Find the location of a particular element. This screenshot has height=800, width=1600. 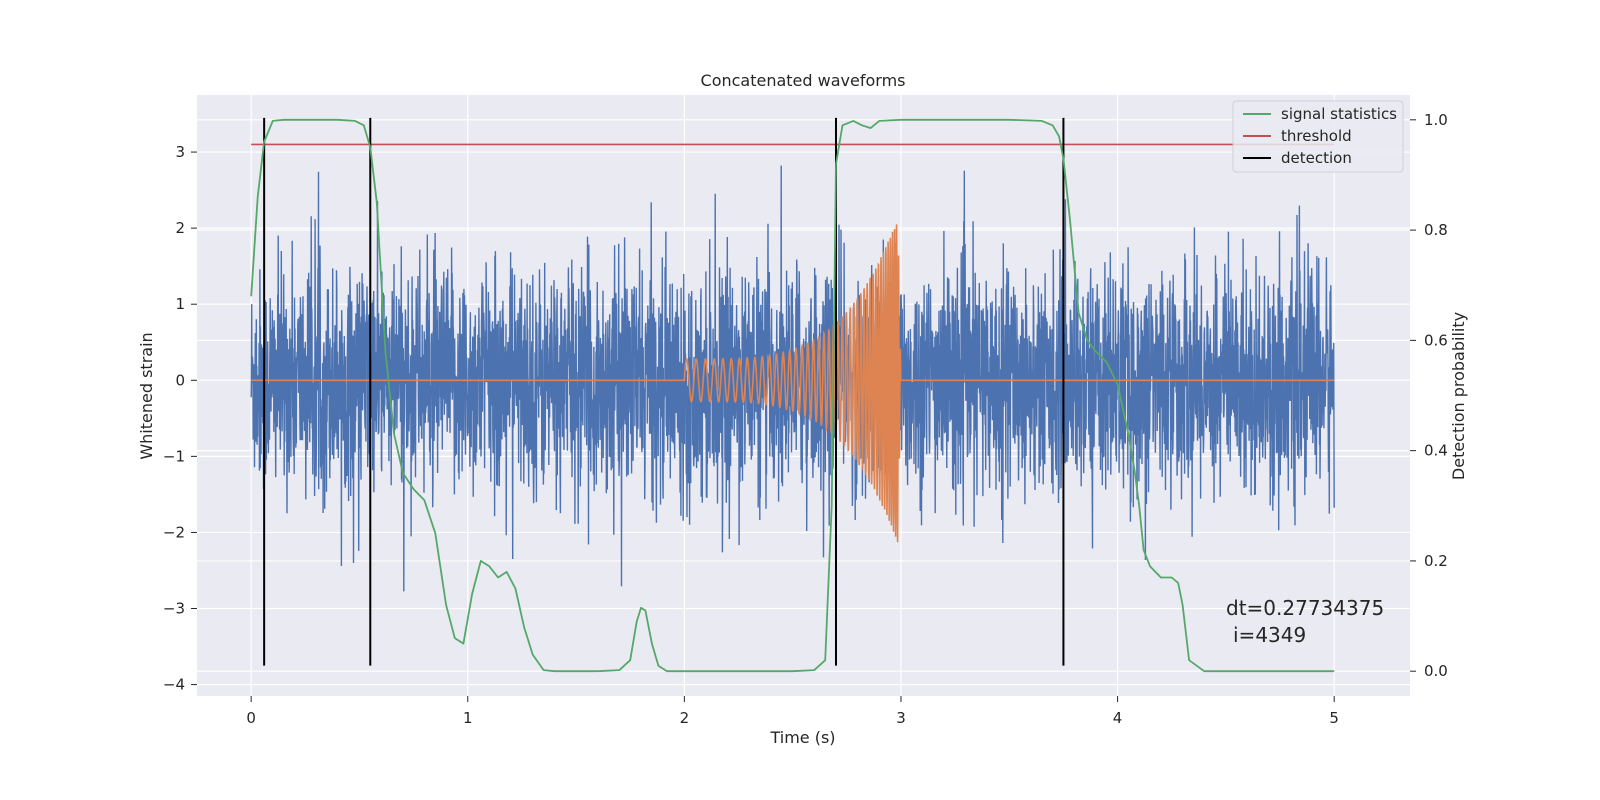

y-tick-label: 1 is located at coordinates (180, 304).